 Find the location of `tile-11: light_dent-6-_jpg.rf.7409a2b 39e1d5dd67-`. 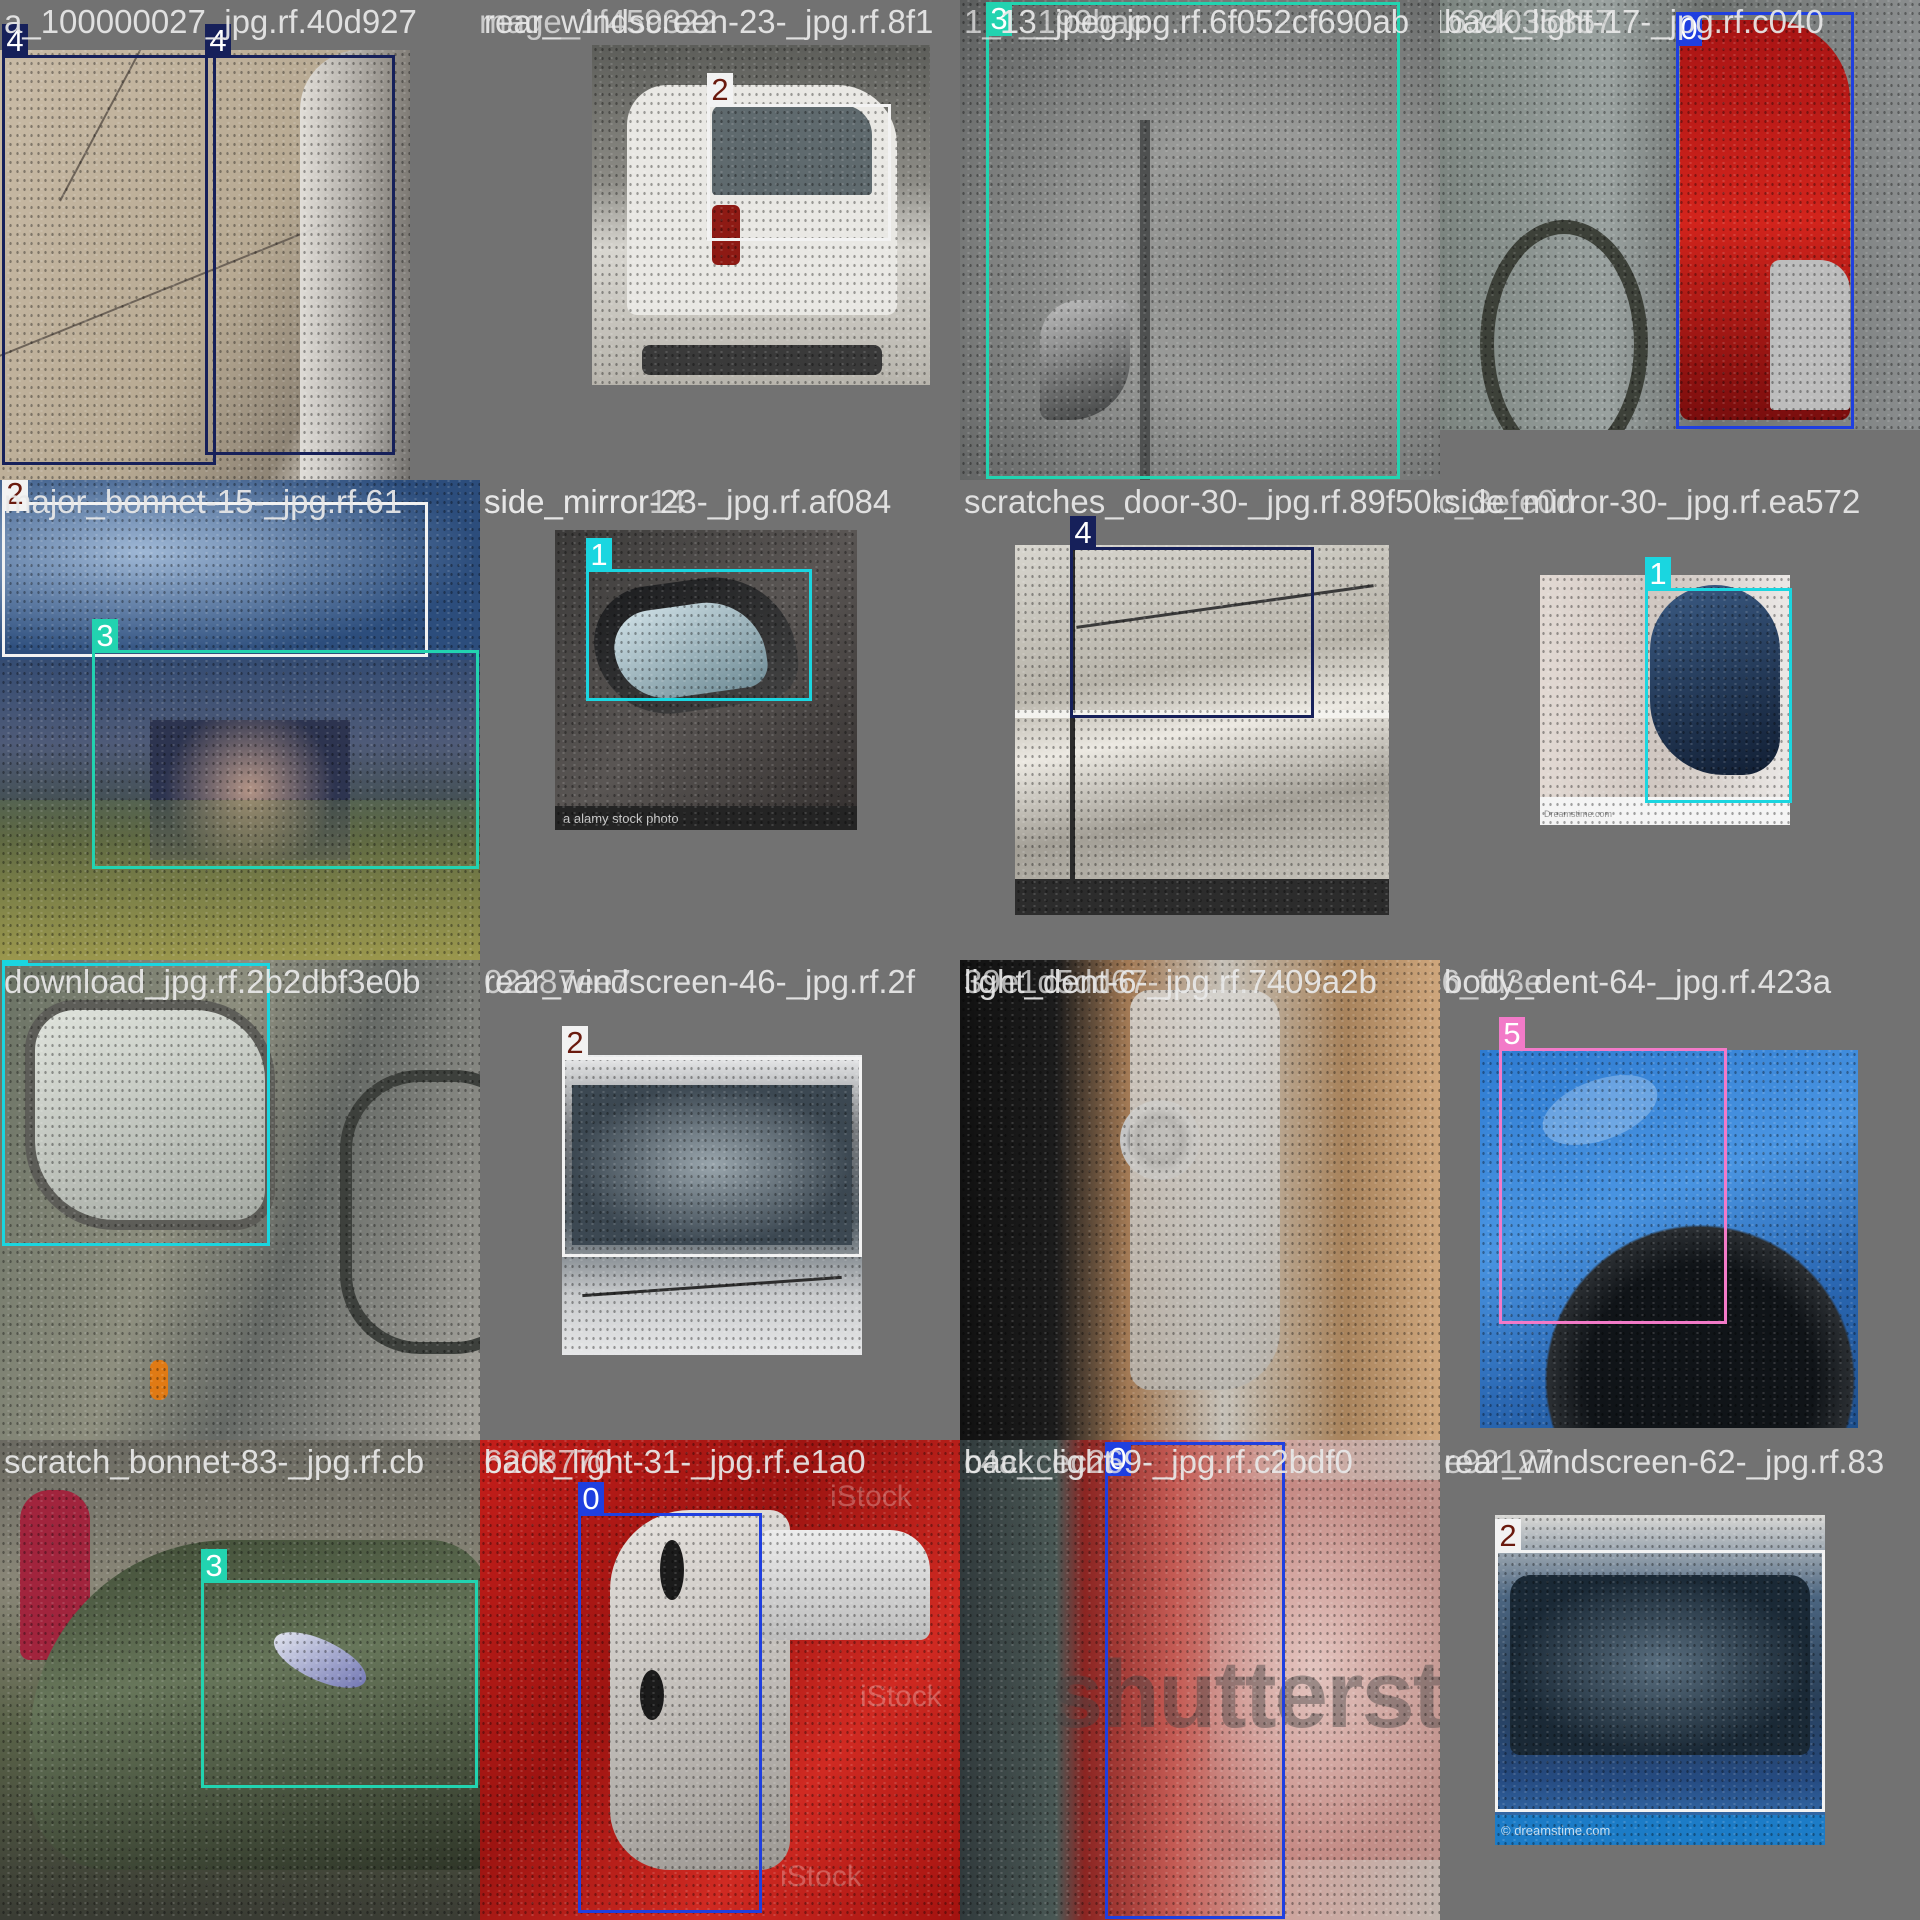

tile-11: light_dent-6-_jpg.rf.7409a2b 39e1d5dd67- is located at coordinates (1200, 1200).